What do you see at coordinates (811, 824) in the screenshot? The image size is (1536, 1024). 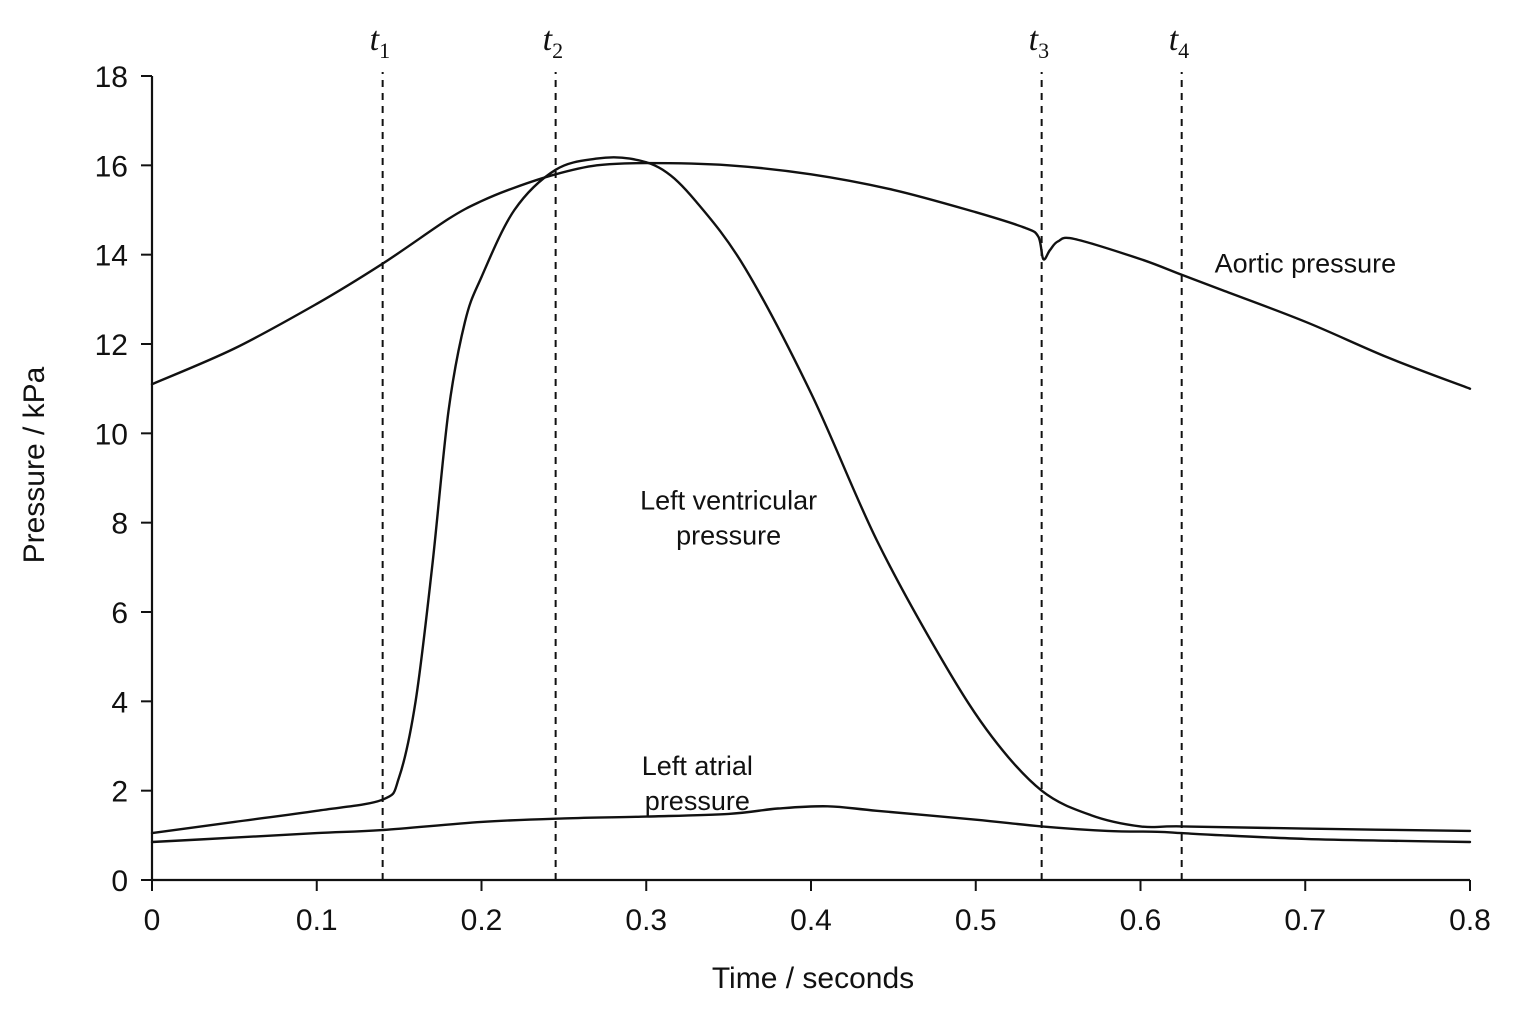 I see `series-line-left-atrial-pressure` at bounding box center [811, 824].